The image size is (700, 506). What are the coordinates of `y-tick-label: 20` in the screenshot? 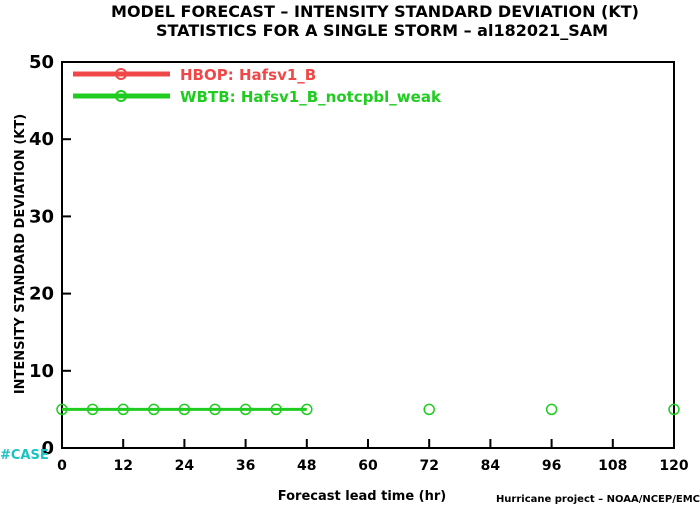 It's located at (41, 294).